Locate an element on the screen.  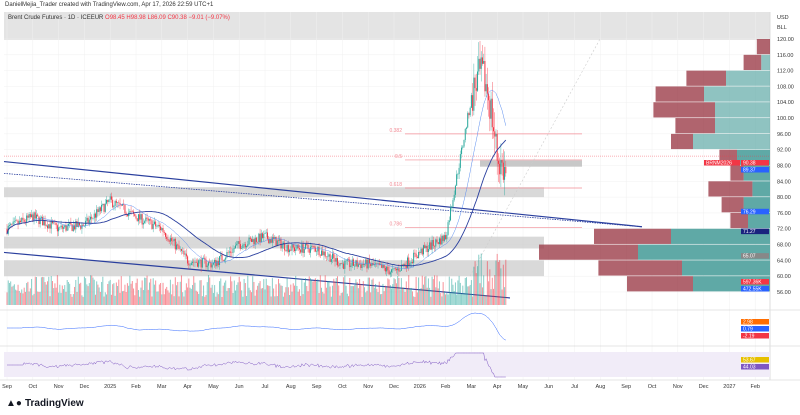
y-tick: 120.00 is located at coordinates (785, 40).